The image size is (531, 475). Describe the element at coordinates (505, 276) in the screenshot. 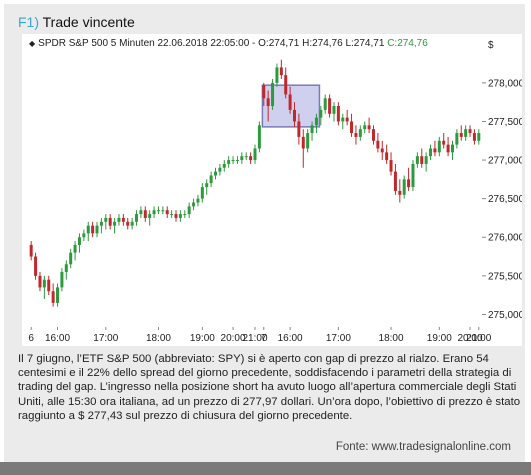

I see `y-tick-label: 275,500` at that location.